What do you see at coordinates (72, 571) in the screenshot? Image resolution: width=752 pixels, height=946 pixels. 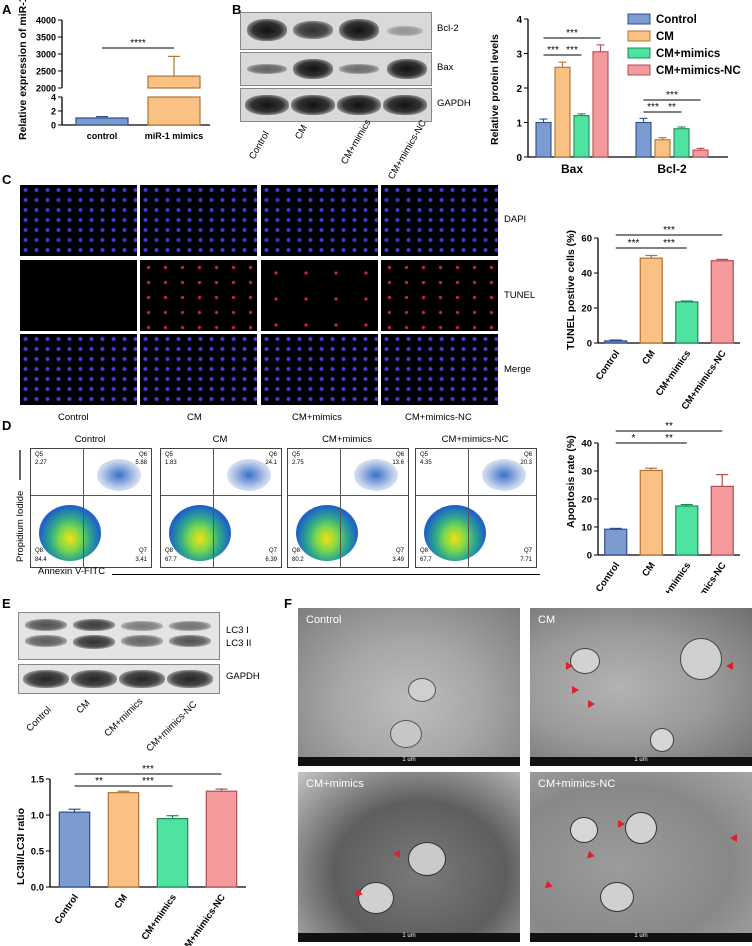 I see `flow-x-axis-label: Annexin V-FITC` at bounding box center [72, 571].